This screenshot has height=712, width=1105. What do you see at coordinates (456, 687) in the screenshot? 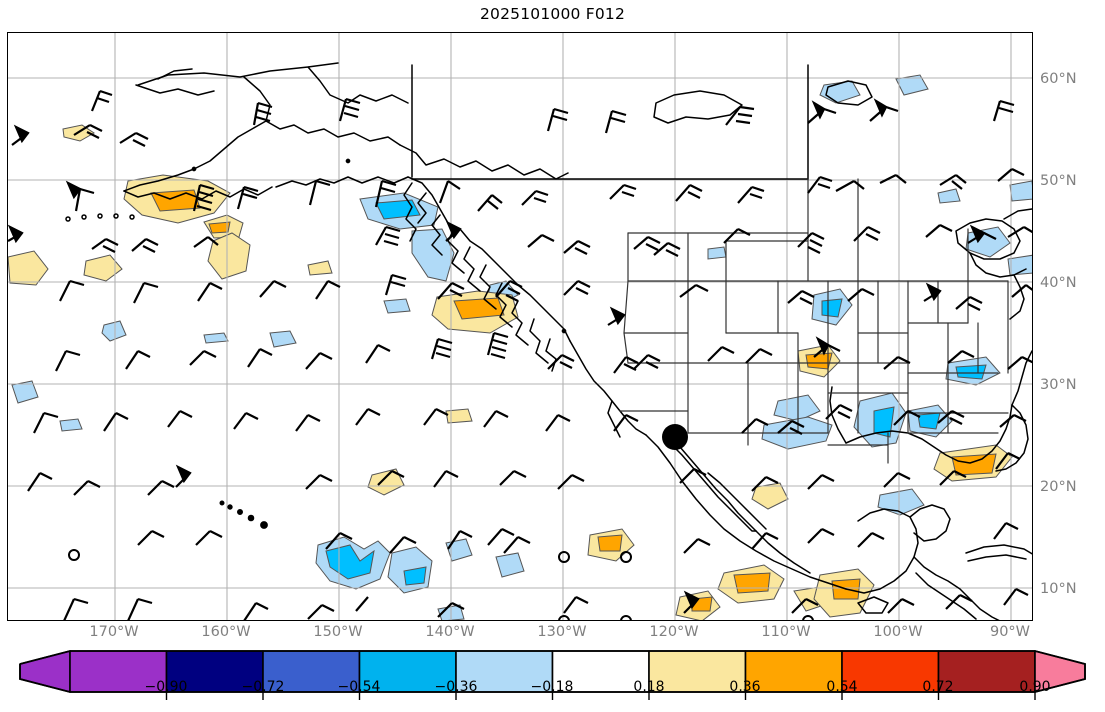
I see `cb-tick-3: −0.36` at bounding box center [456, 687].